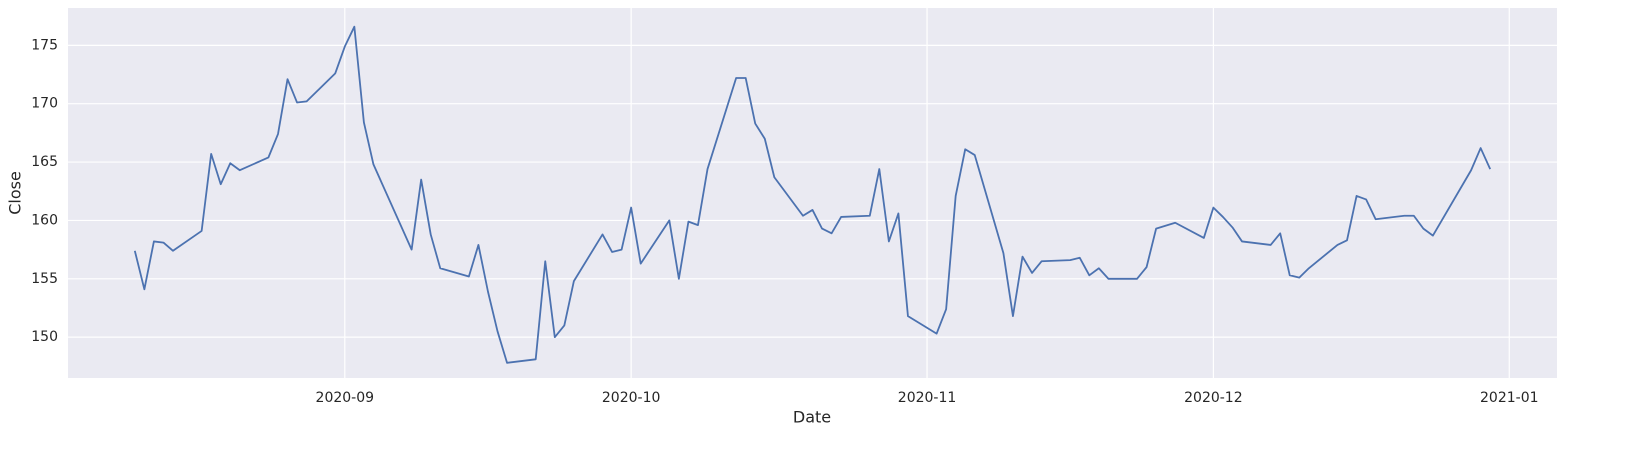 Image resolution: width=1629 pixels, height=452 pixels. Describe the element at coordinates (44, 220) in the screenshot. I see `y-tick-label: 160` at that location.